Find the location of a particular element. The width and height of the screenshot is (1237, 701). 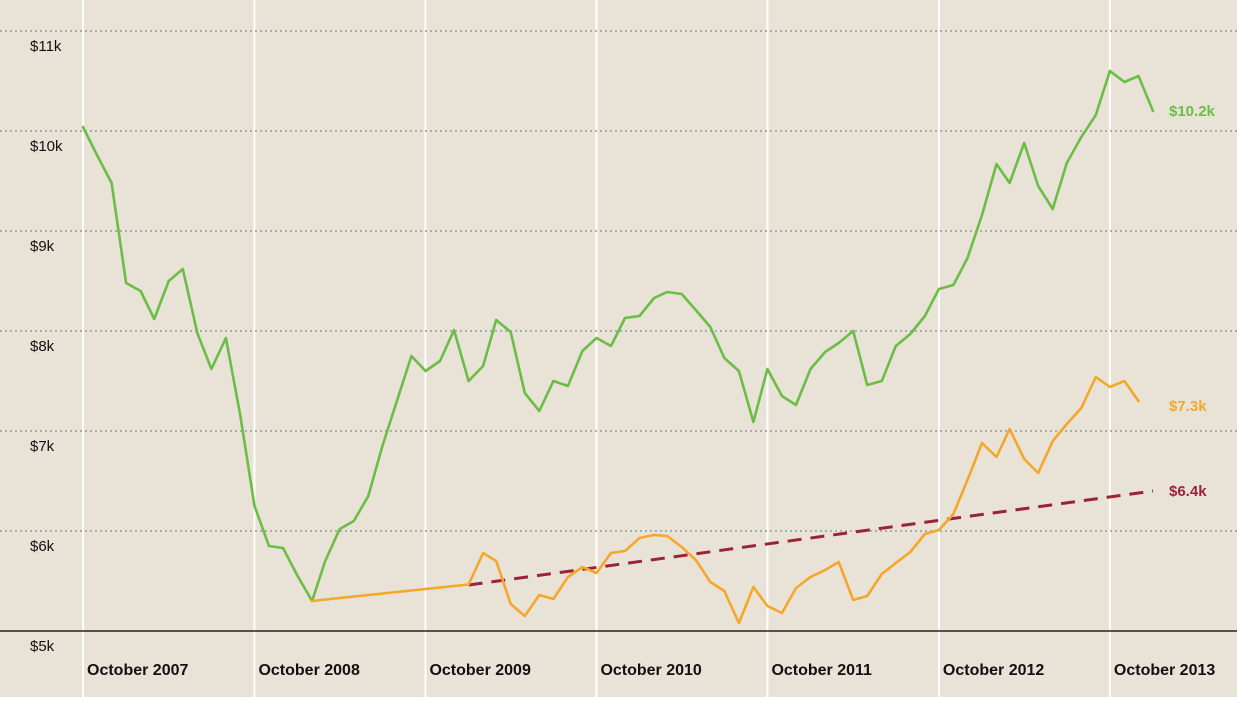

y-tick-label: $6k is located at coordinates (42, 546).